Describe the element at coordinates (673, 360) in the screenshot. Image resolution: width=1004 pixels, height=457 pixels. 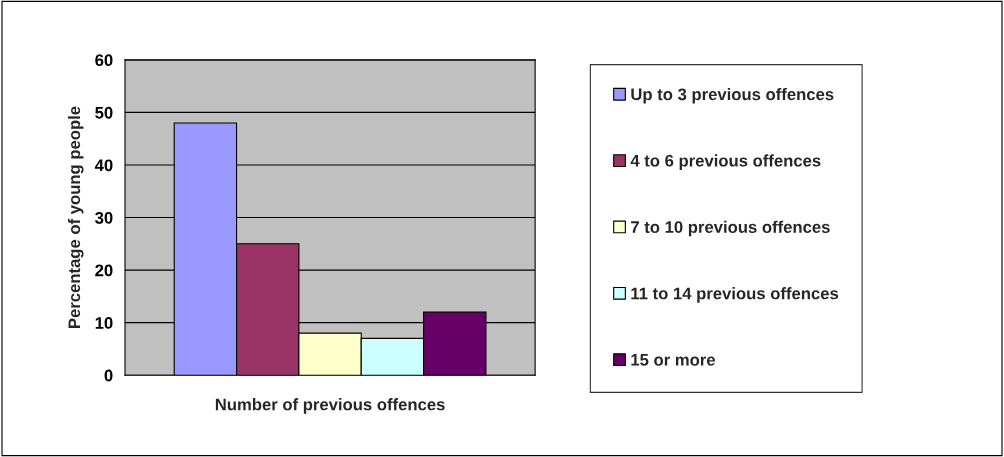
I see `legend-label: 15 or more` at that location.